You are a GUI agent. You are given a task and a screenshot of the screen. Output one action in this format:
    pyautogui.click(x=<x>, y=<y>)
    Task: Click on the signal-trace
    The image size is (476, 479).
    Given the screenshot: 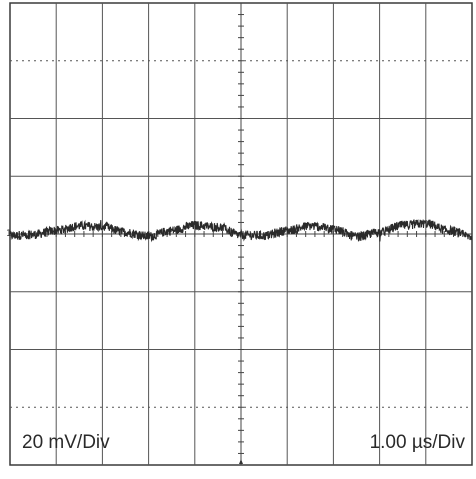 What is the action you would take?
    pyautogui.click(x=241, y=230)
    